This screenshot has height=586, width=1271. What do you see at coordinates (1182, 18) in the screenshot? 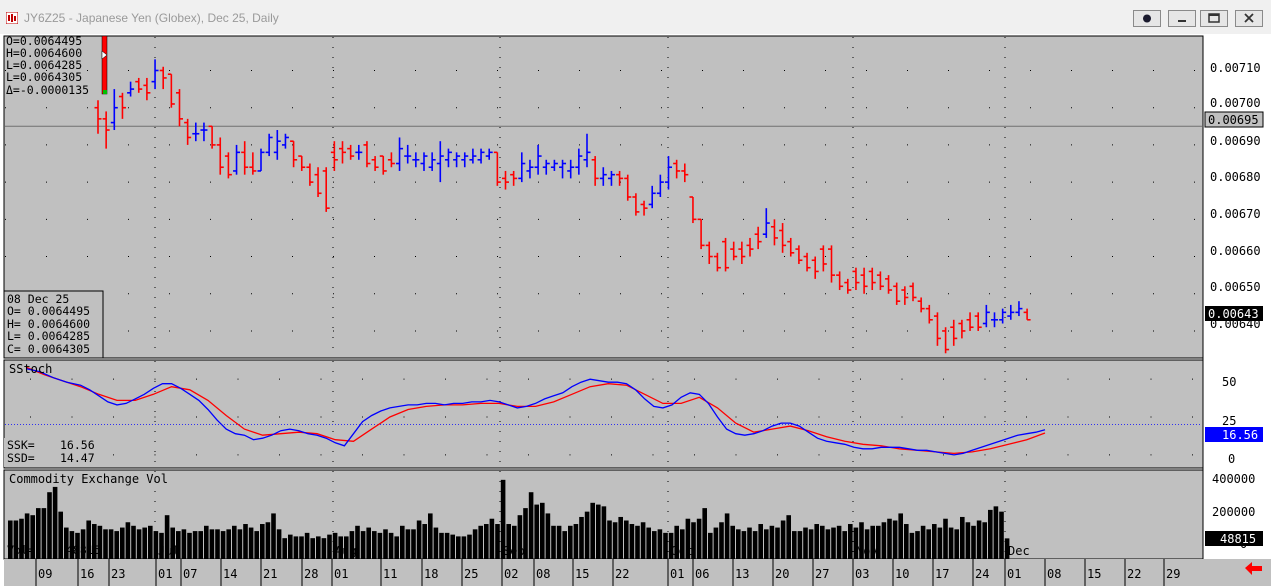
I see `minimize-button` at bounding box center [1182, 18].